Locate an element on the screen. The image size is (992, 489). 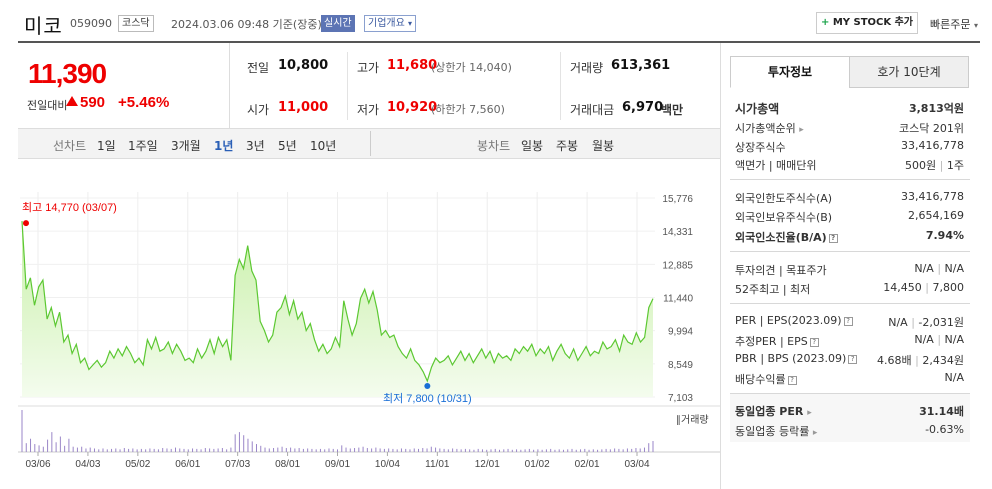
volume-value: 613,361 is located at coordinates (641, 65).